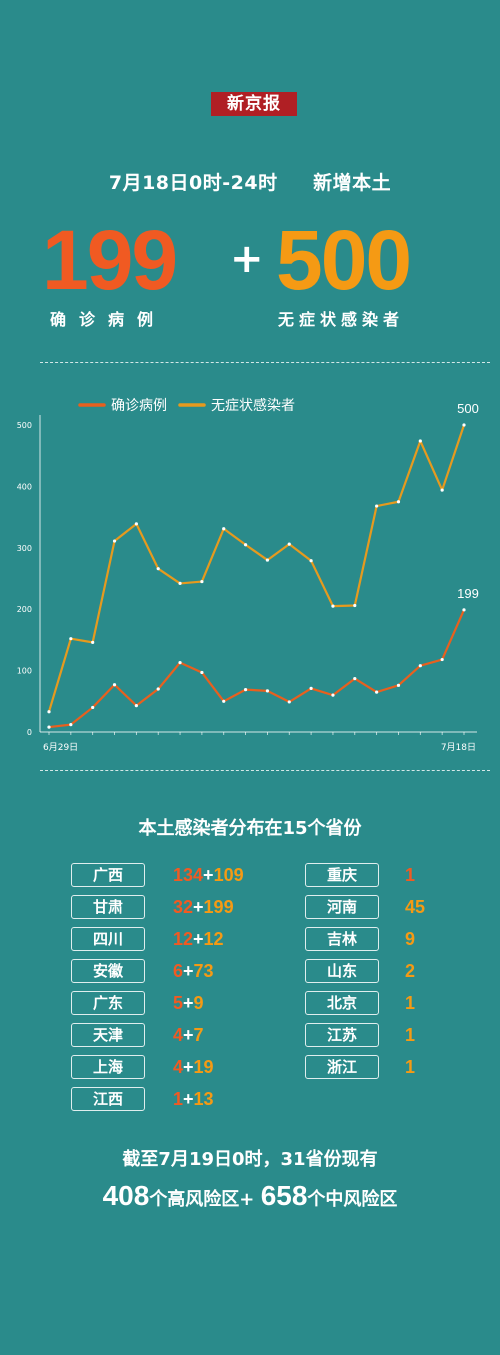 The width and height of the screenshot is (500, 1355). I want to click on distribution-title: 本土感染者分布在15个省份, so click(250, 828).